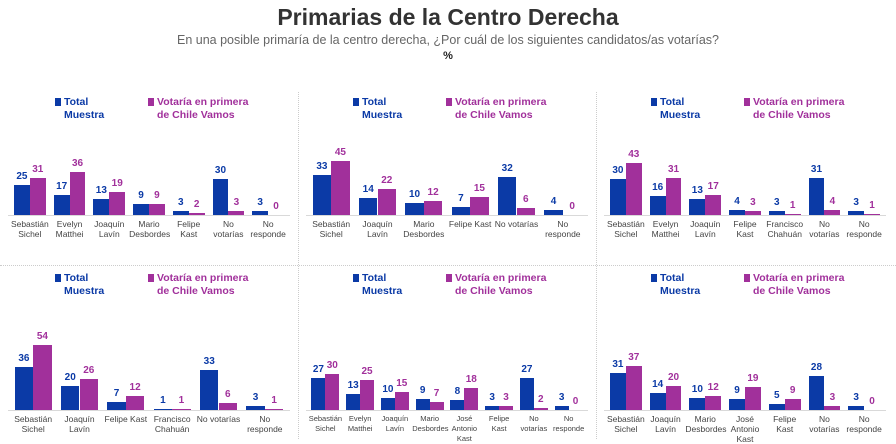 This screenshot has width=896, height=444. What do you see at coordinates (387, 180) in the screenshot?
I see `value-label: 22` at bounding box center [387, 180].